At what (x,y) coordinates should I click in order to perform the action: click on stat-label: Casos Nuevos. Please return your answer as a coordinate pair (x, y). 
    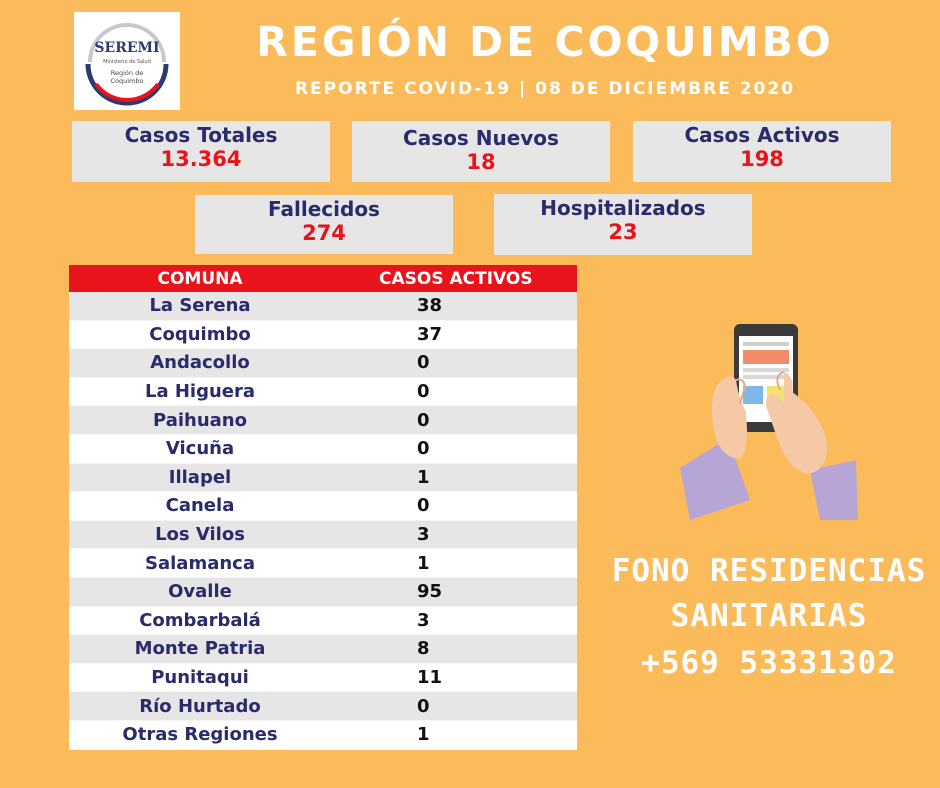
    Looking at the image, I should click on (481, 138).